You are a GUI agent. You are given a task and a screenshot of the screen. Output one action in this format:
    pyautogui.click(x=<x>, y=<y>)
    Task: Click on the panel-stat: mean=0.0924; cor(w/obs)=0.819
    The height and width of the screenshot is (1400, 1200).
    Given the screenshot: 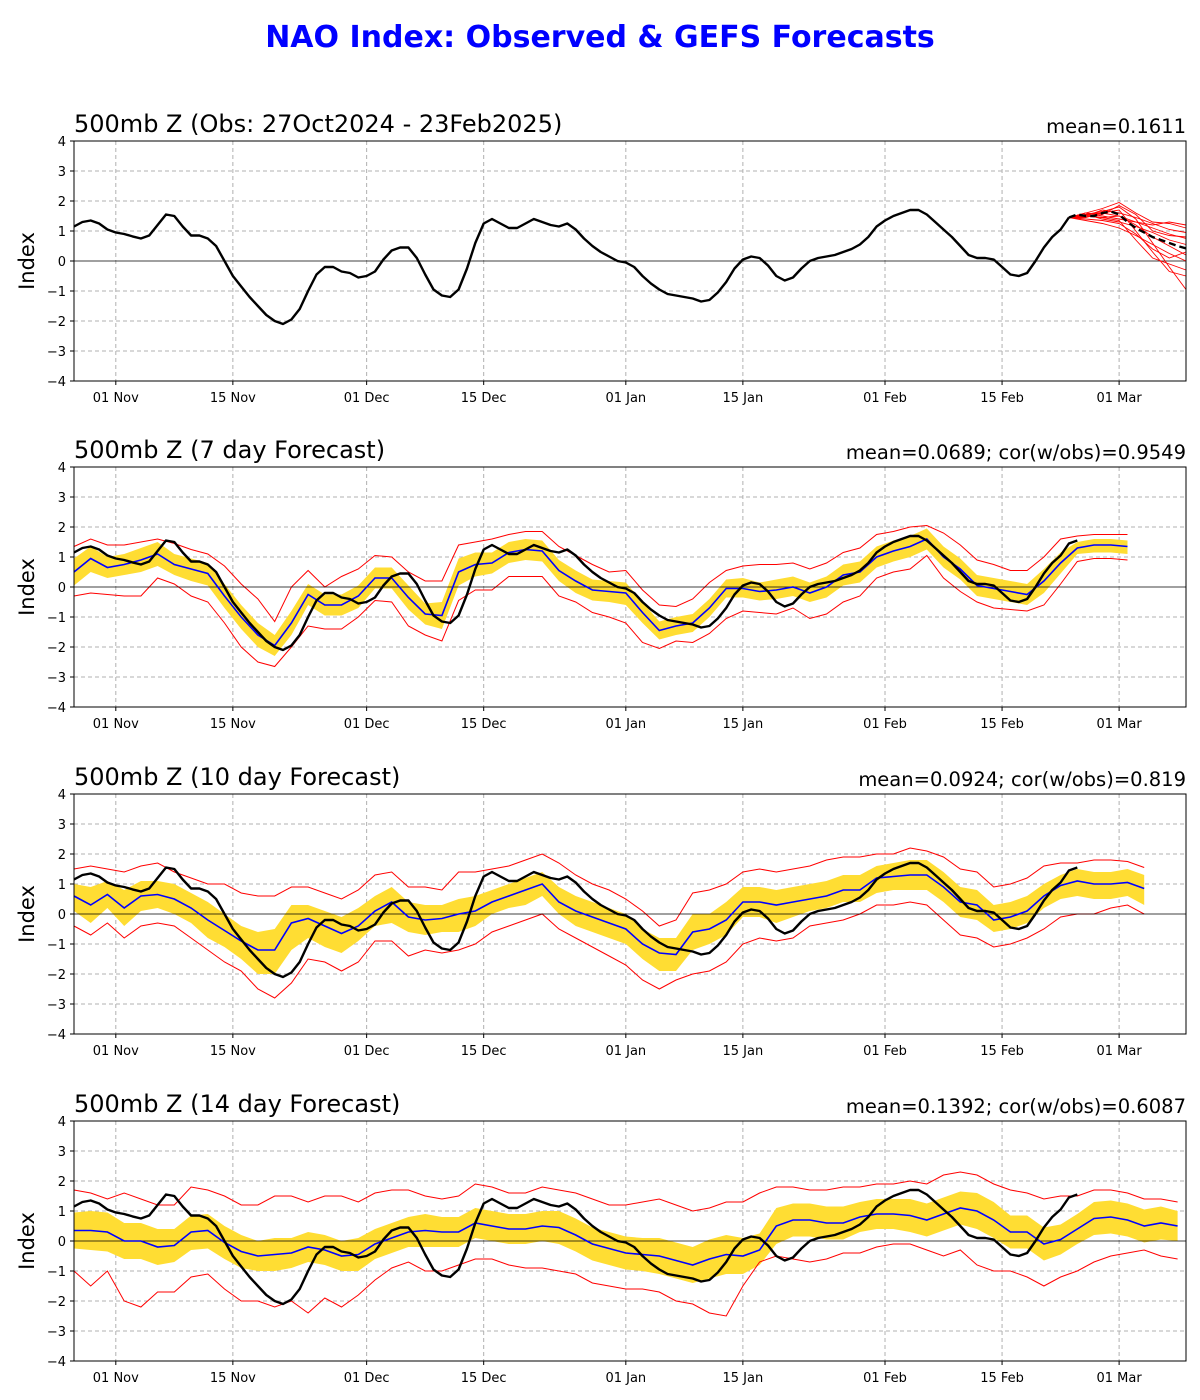 What is the action you would take?
    pyautogui.click(x=1022, y=779)
    